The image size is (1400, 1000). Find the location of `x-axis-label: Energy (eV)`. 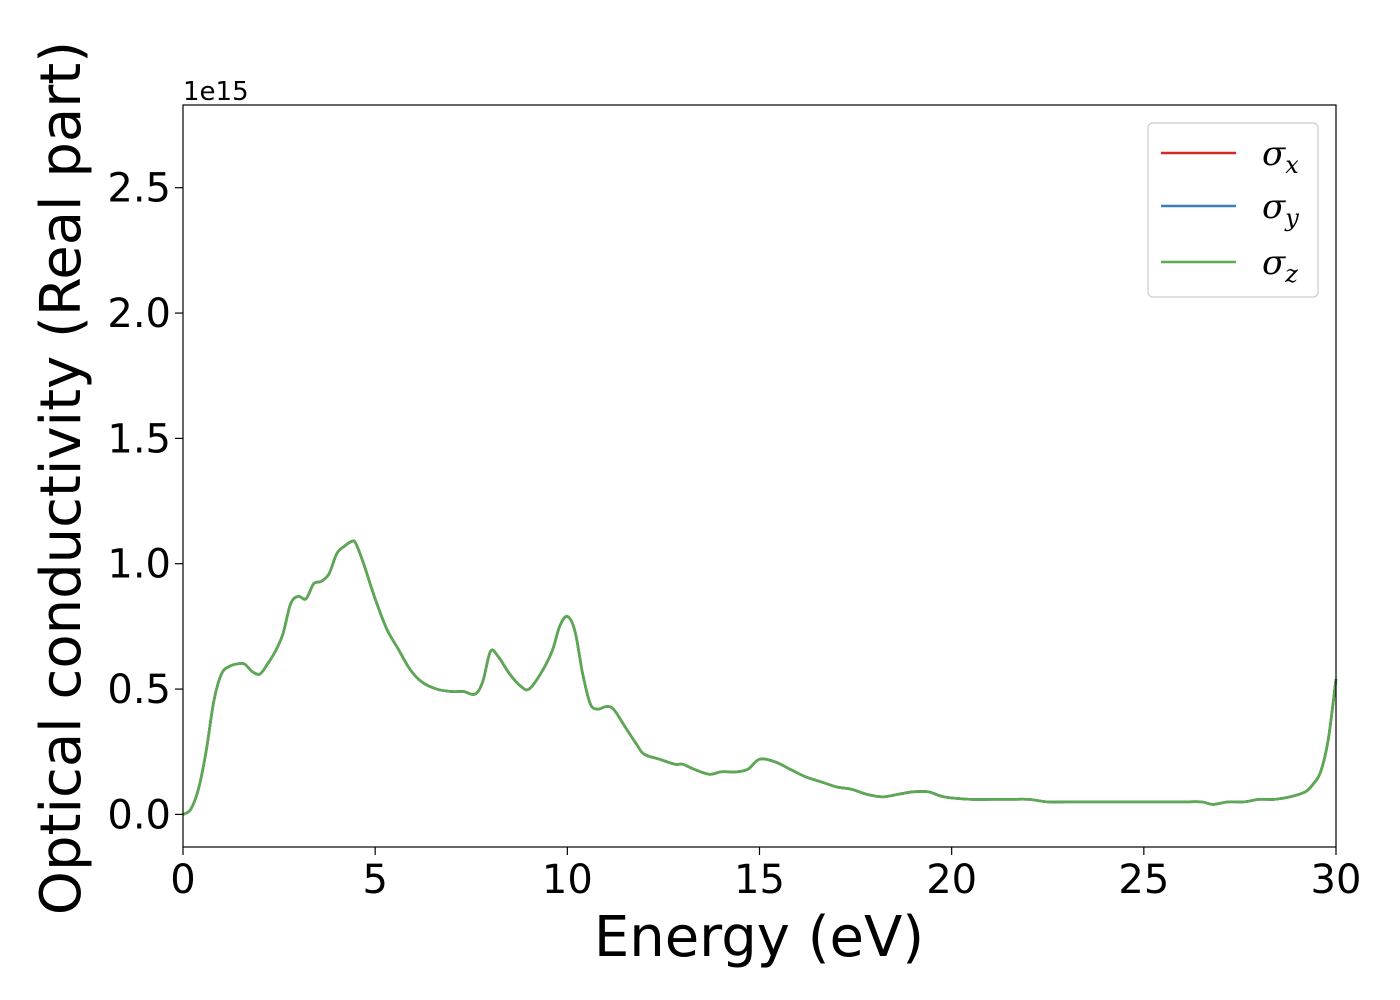

x-axis-label: Energy (eV) is located at coordinates (759, 937).